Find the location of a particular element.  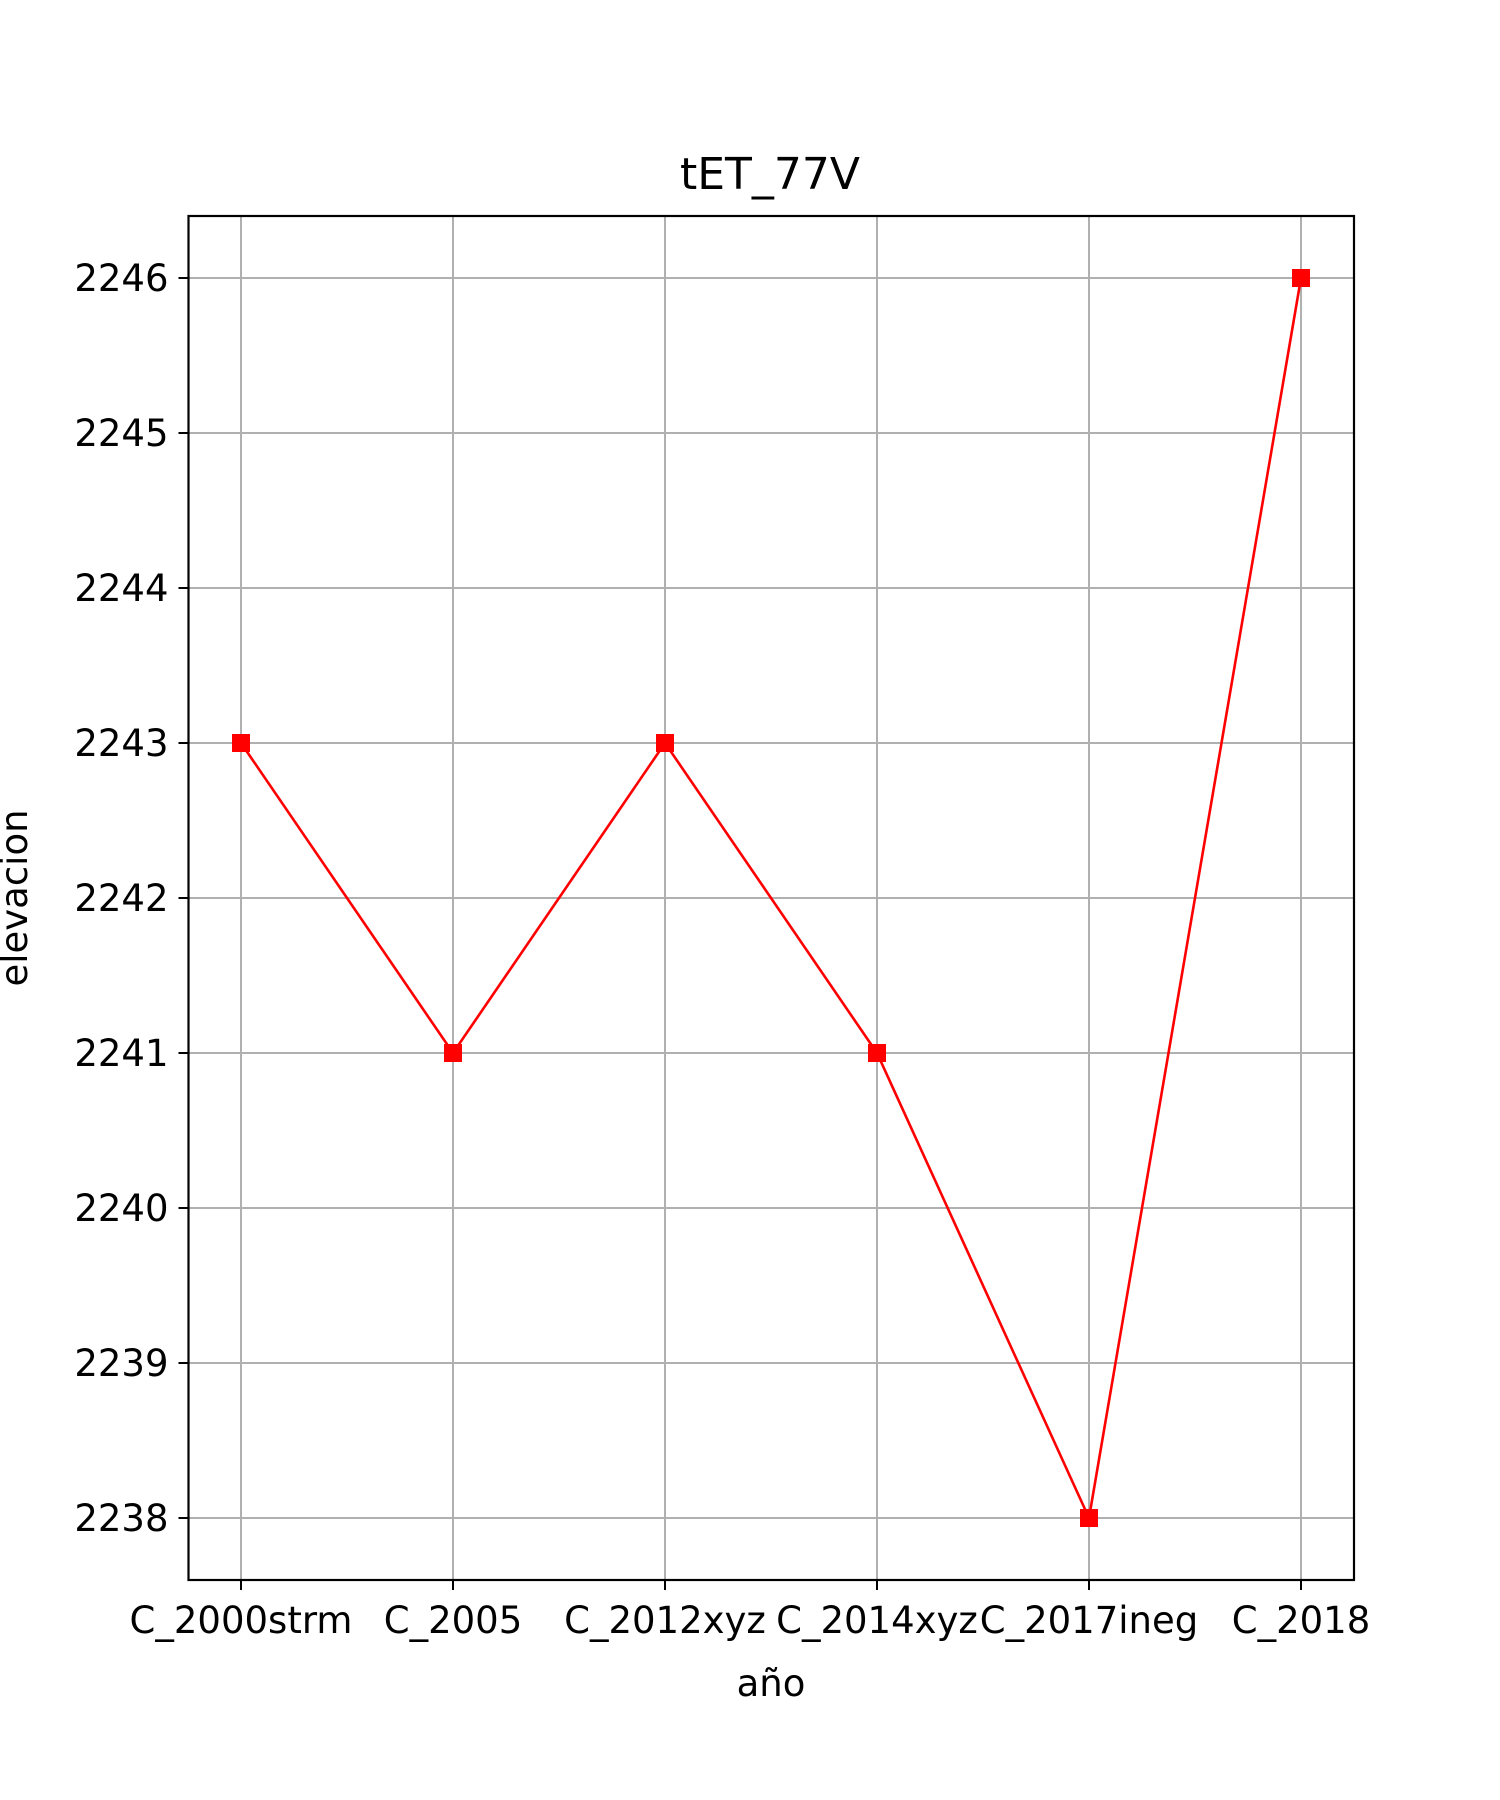

x-tick-label: C_2017ineg is located at coordinates (1089, 1620).